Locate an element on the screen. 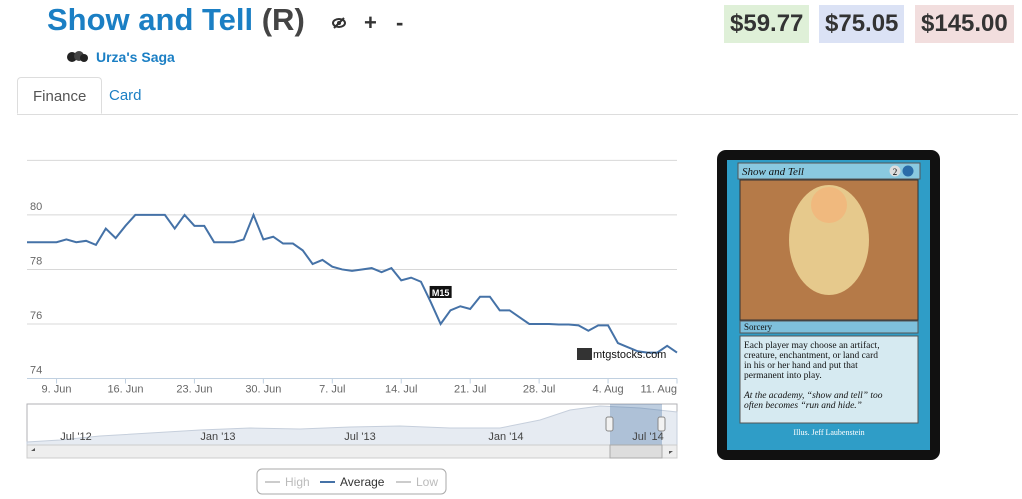 The image size is (1022, 499). navigator-label: Jul '13 is located at coordinates (359, 437).